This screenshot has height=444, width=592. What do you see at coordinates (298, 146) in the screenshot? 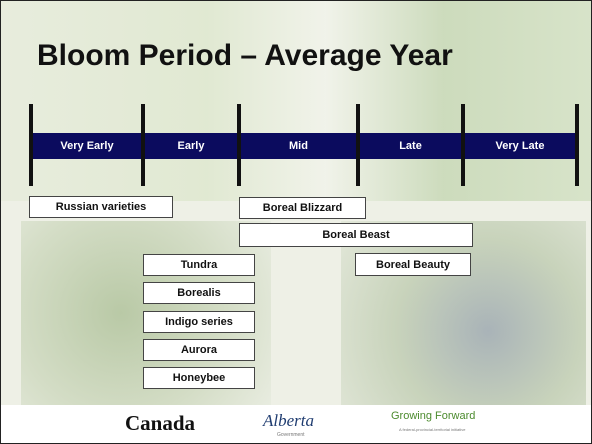
I see `period-label: Mid` at bounding box center [298, 146].